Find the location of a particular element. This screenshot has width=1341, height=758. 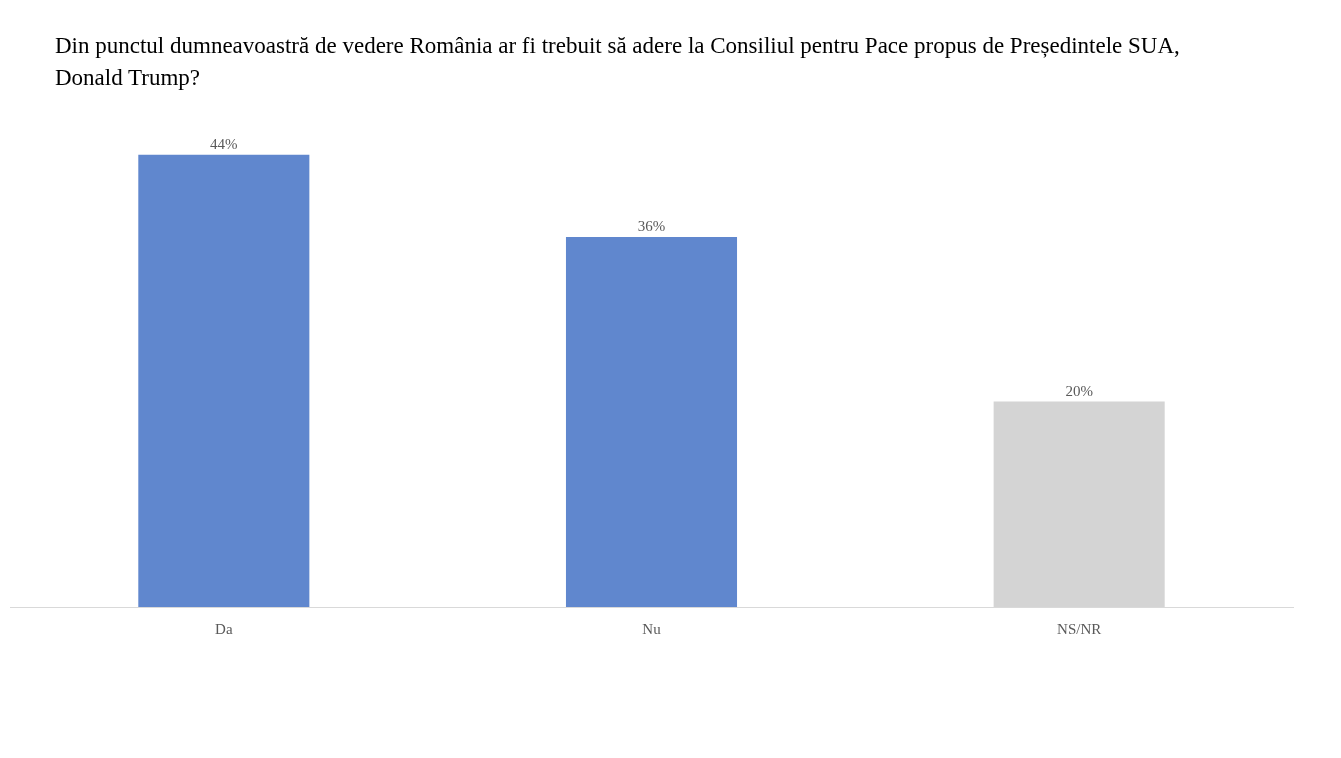

x-tick-label: NS/NR is located at coordinates (1079, 628).